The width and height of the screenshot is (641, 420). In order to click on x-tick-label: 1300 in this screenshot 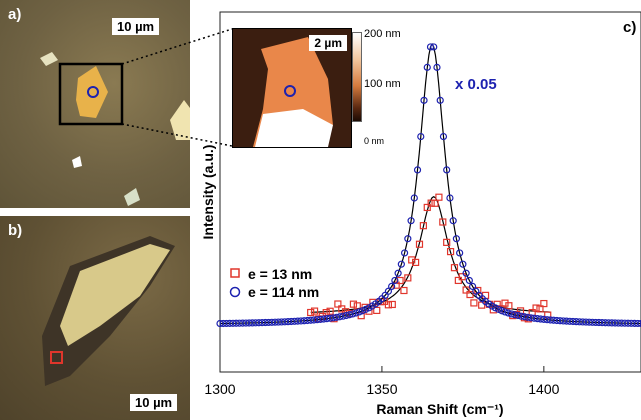, I will do `click(219, 389)`.